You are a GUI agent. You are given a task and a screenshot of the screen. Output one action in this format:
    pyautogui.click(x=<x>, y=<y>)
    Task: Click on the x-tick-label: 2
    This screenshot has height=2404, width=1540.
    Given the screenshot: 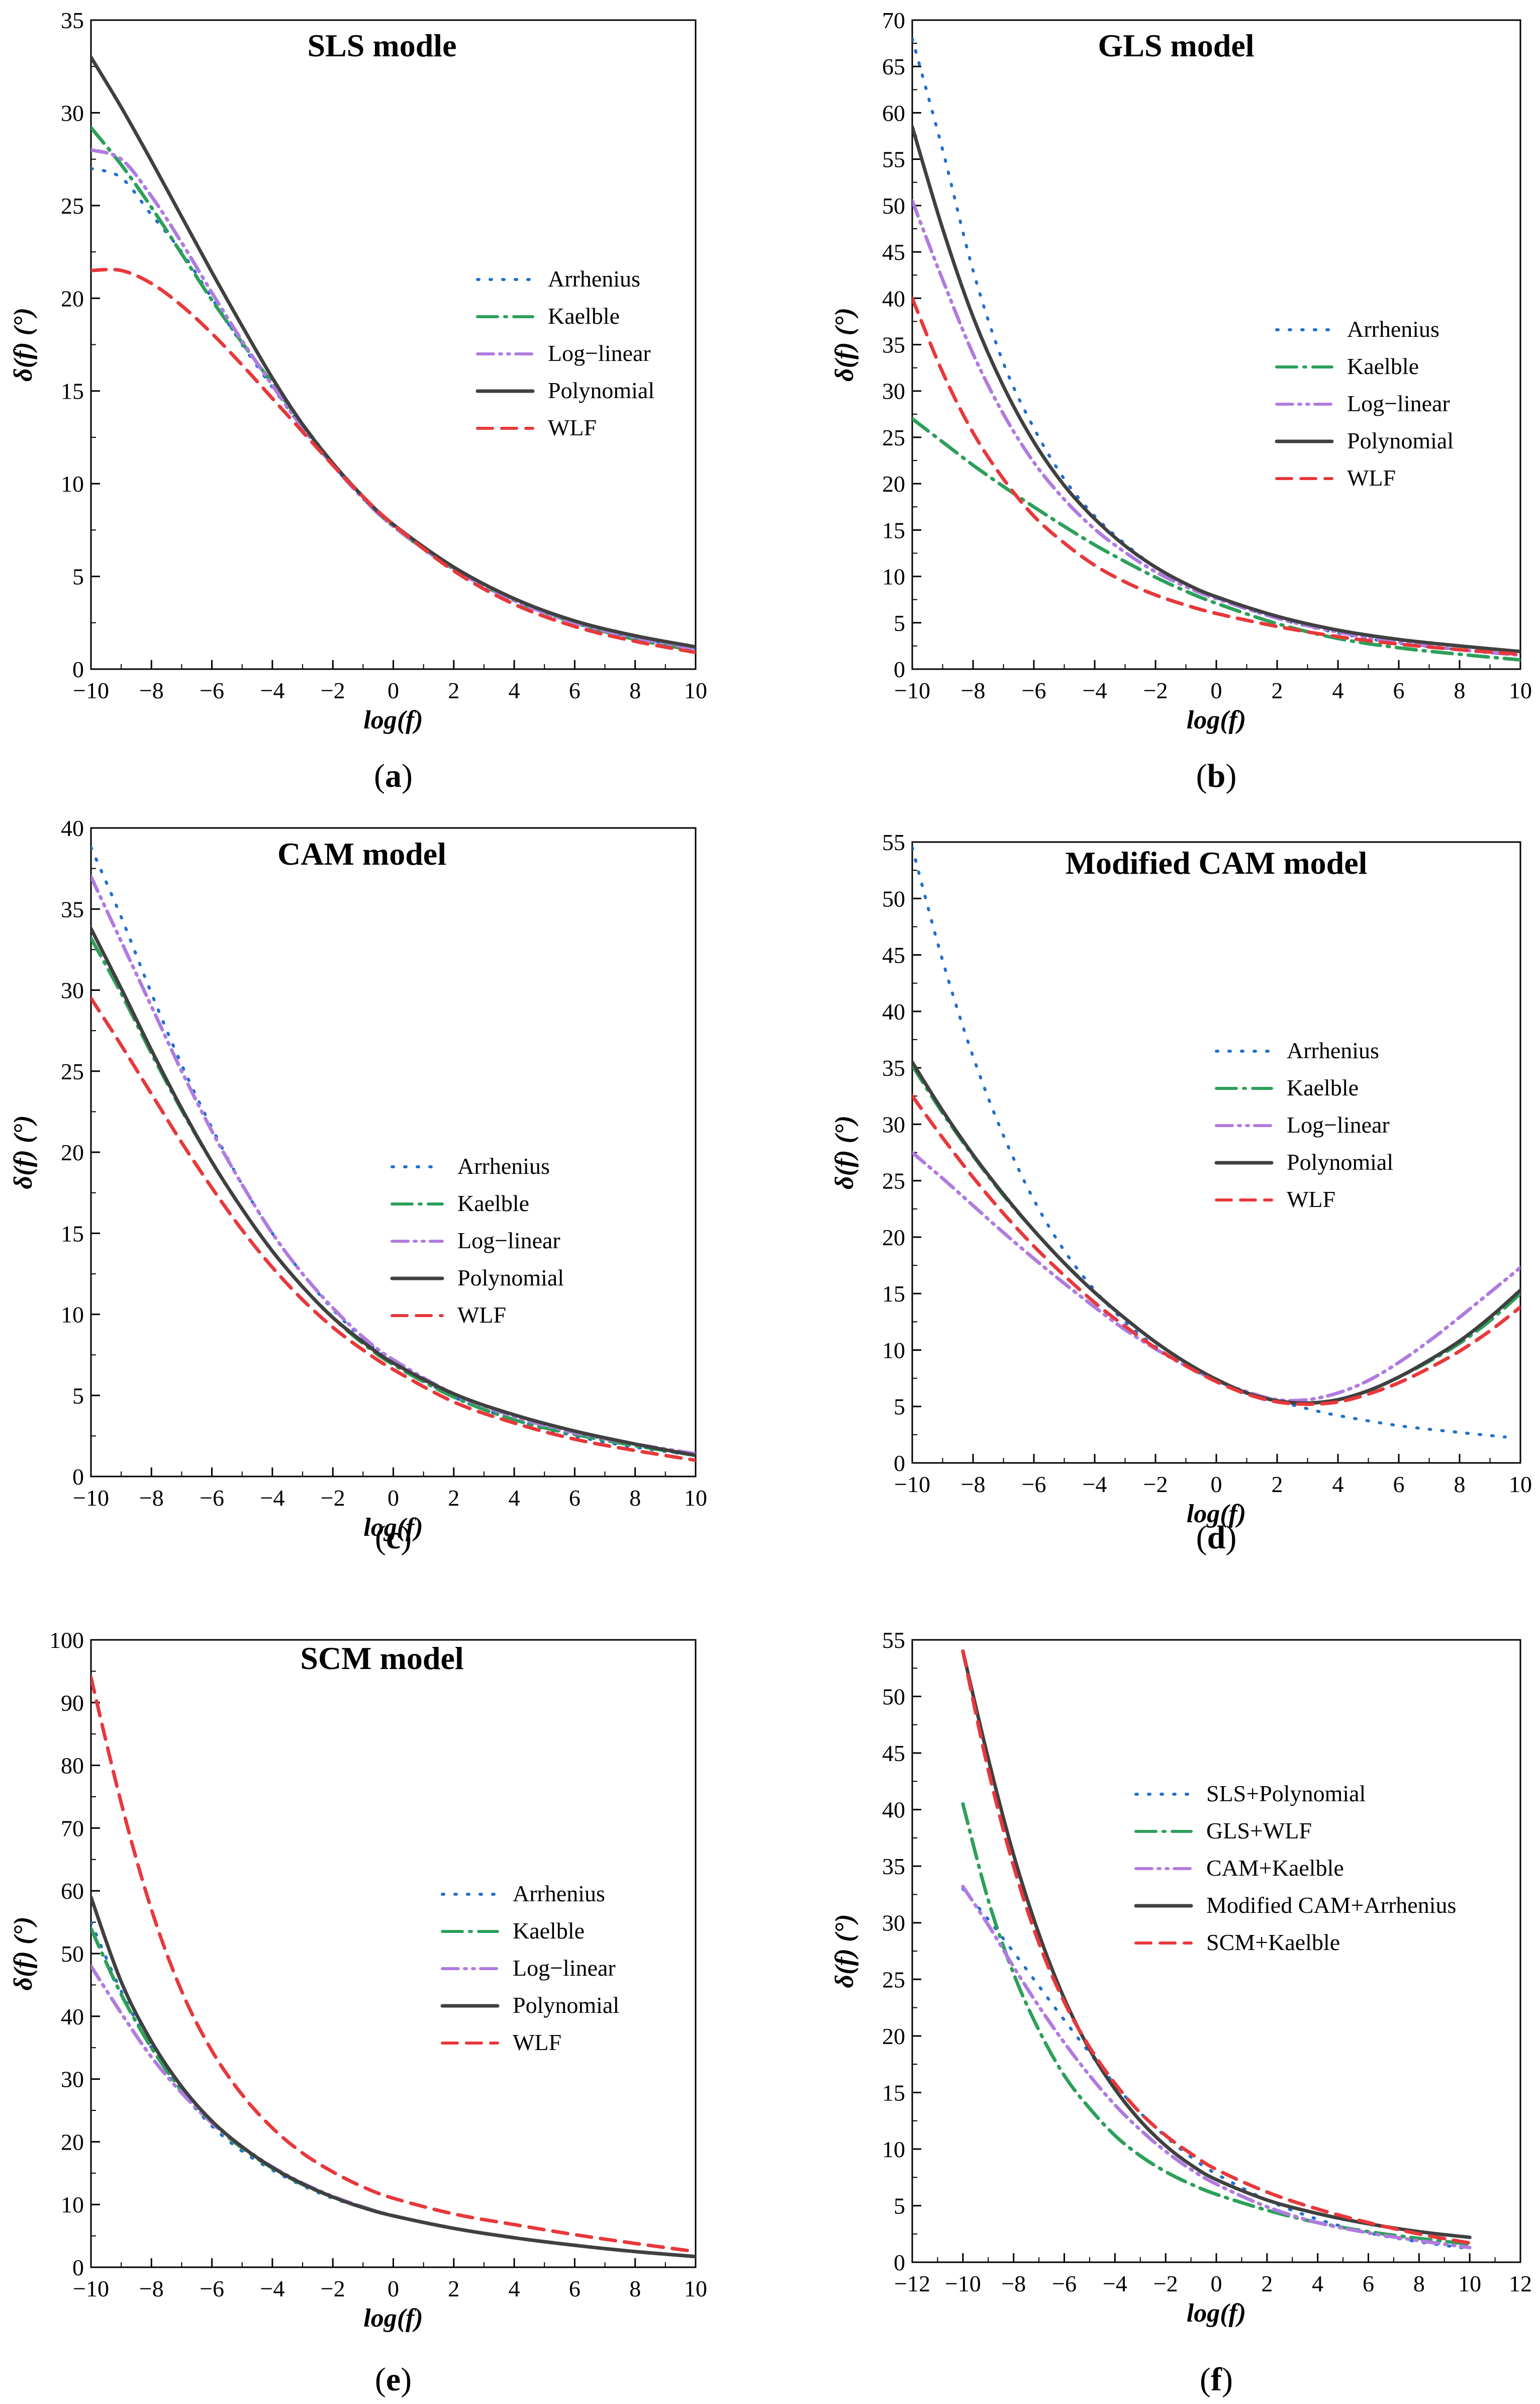 What is the action you would take?
    pyautogui.click(x=453, y=1498)
    